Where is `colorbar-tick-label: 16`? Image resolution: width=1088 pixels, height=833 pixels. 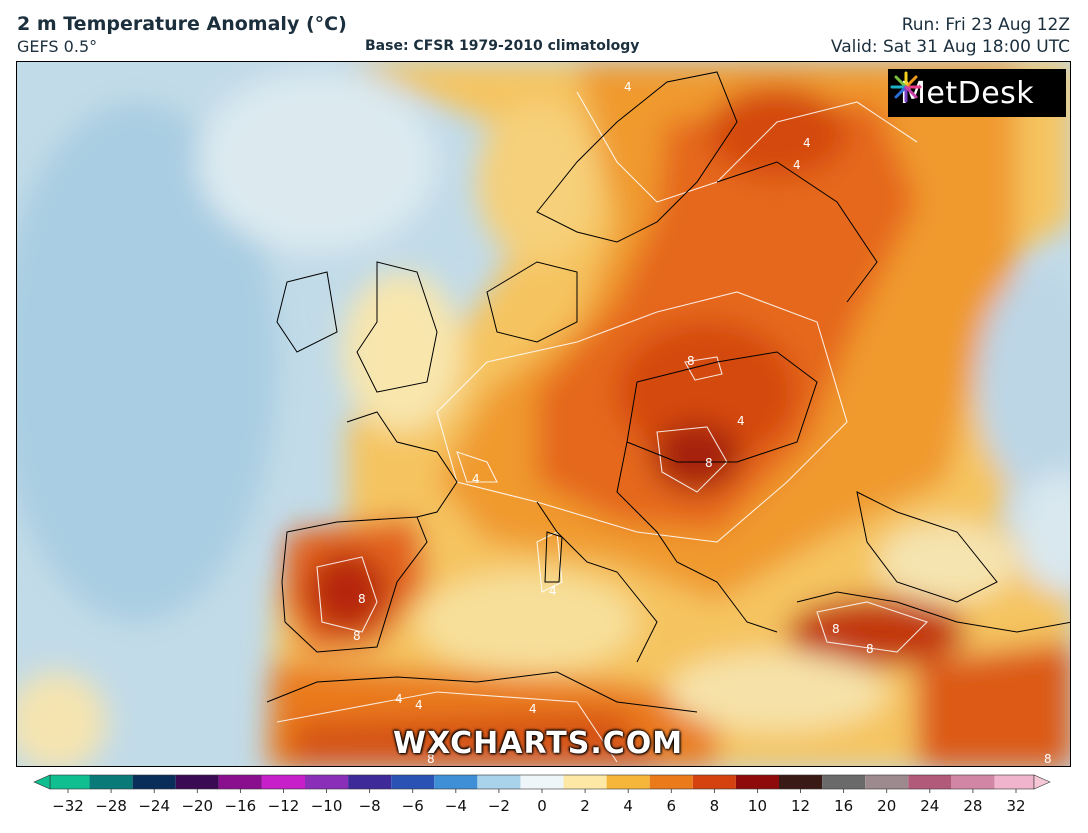
colorbar-tick-label: 16 is located at coordinates (844, 806).